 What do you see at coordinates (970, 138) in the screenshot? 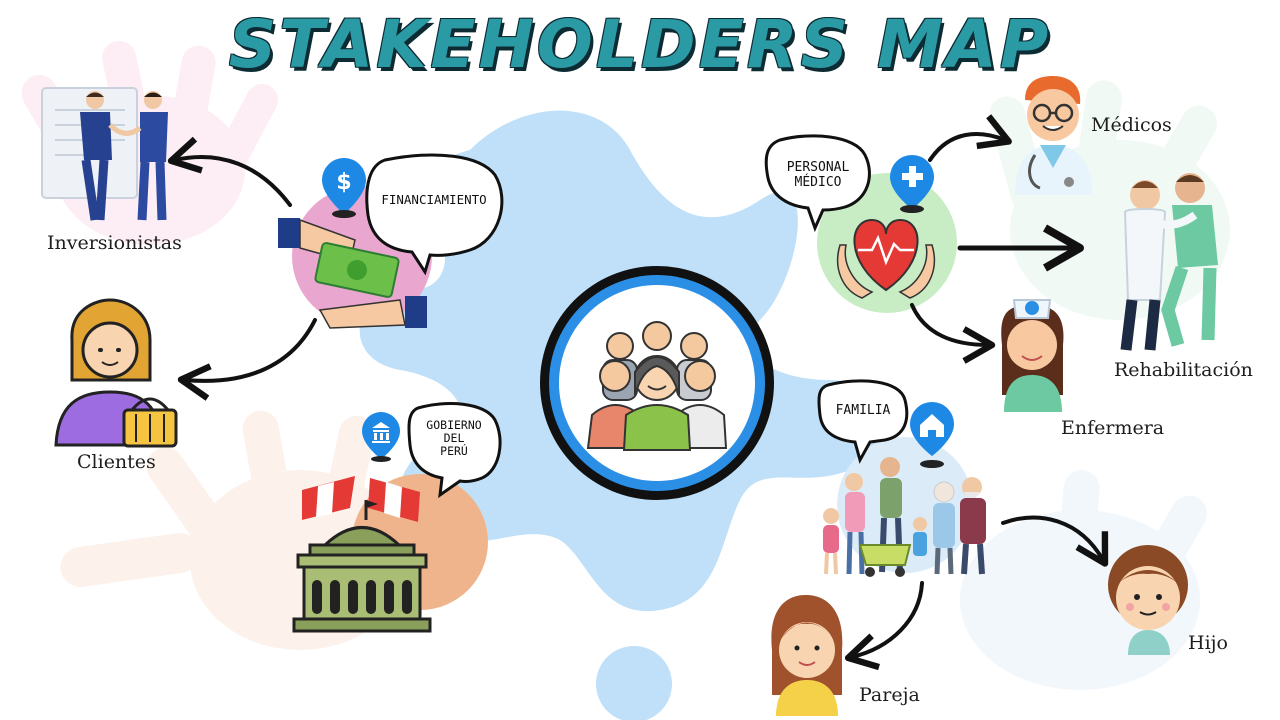
I see `arrow-to-medicos` at bounding box center [970, 138].